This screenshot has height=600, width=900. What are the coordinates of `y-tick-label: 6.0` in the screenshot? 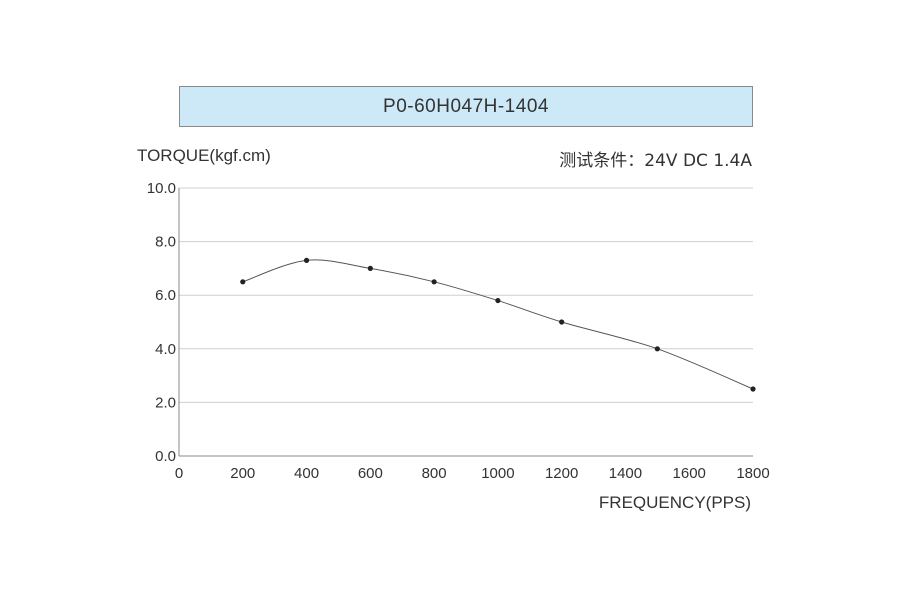 It's located at (165, 295).